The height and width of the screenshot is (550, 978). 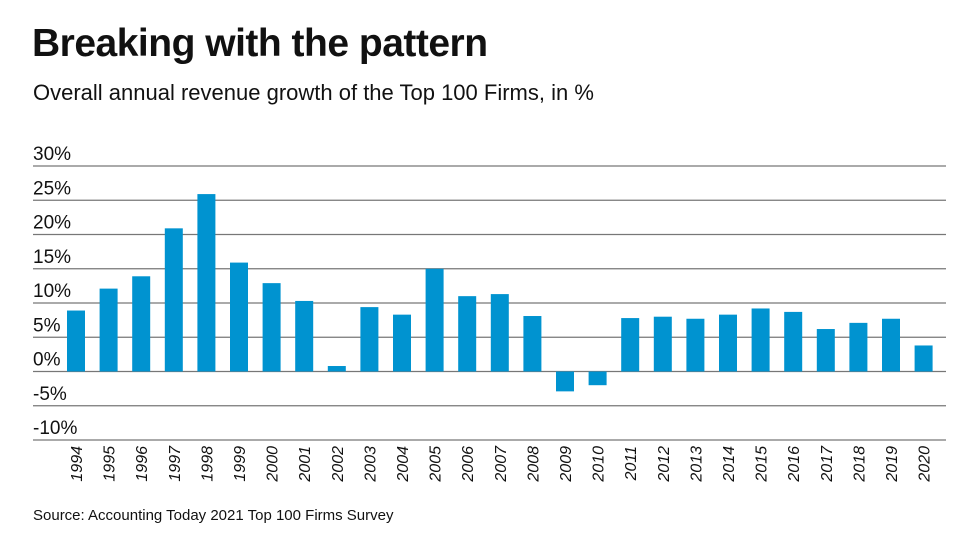 What do you see at coordinates (52, 188) in the screenshot?
I see `y-tick-label: 25%` at bounding box center [52, 188].